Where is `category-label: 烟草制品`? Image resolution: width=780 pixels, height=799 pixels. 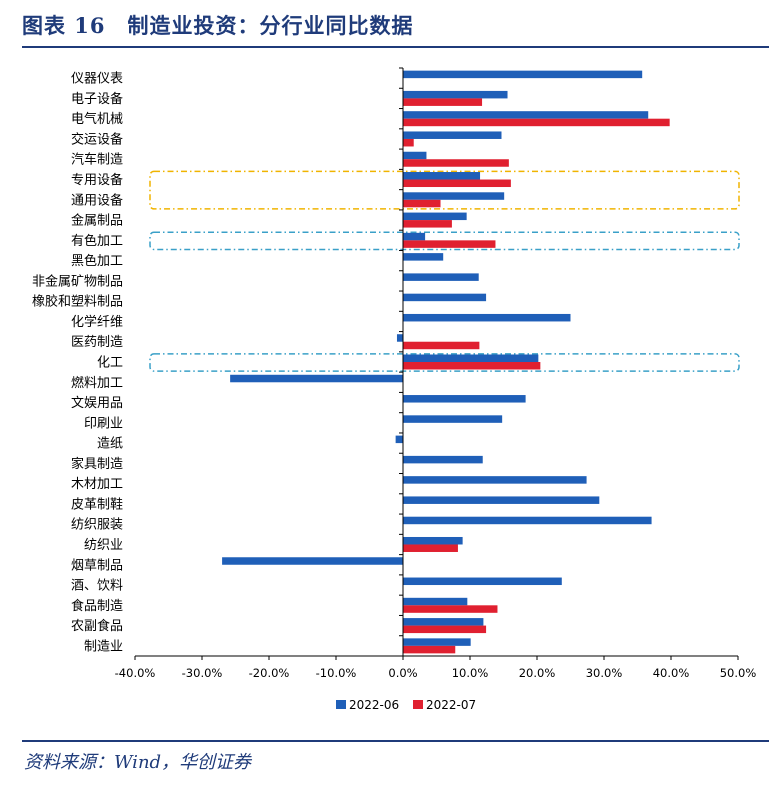 category-label: 烟草制品 is located at coordinates (97, 565).